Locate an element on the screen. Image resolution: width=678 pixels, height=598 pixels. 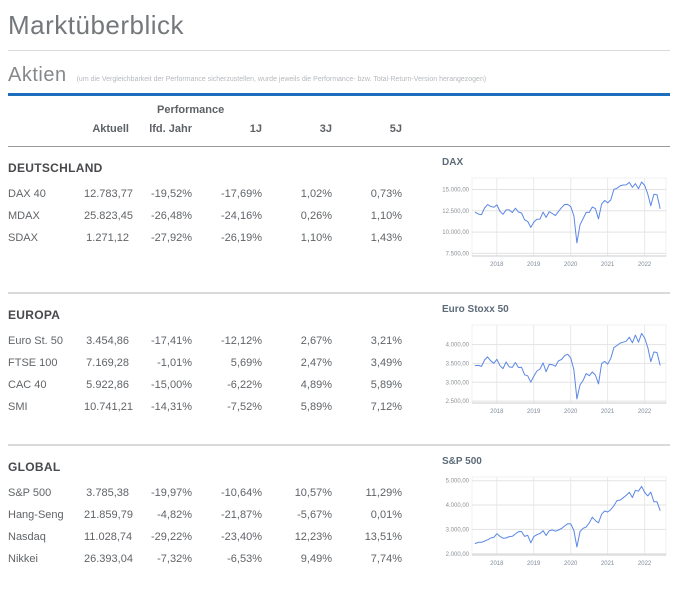
index-value: 9,49% is located at coordinates (316, 559).